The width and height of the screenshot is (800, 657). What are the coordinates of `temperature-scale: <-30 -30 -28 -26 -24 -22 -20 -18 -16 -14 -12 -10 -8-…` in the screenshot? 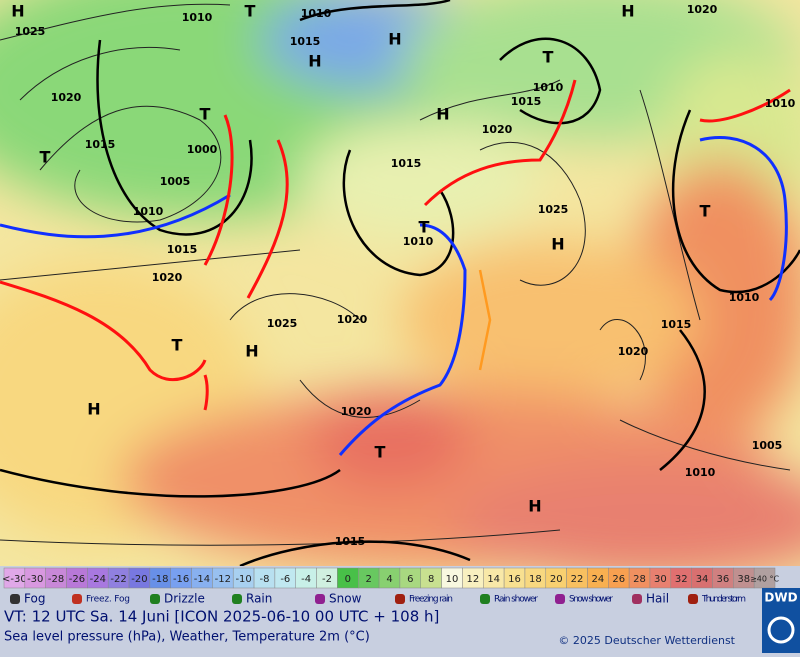 It's located at (390, 578).